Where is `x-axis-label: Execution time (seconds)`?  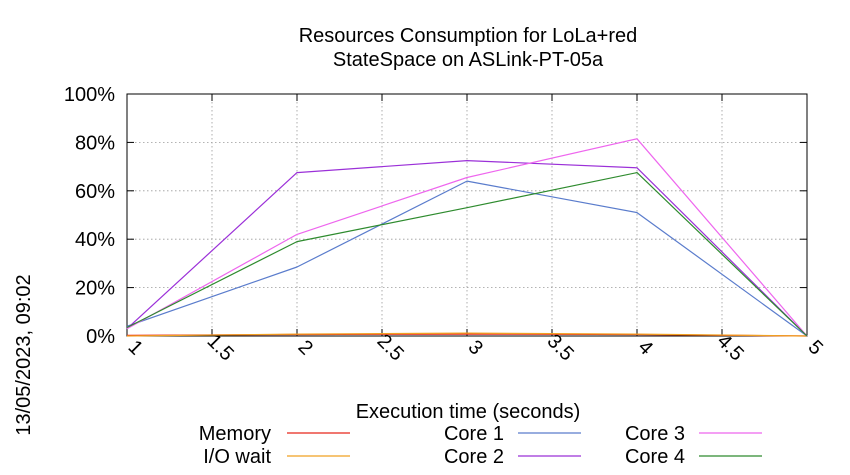
x-axis-label: Execution time (seconds) is located at coordinates (468, 412).